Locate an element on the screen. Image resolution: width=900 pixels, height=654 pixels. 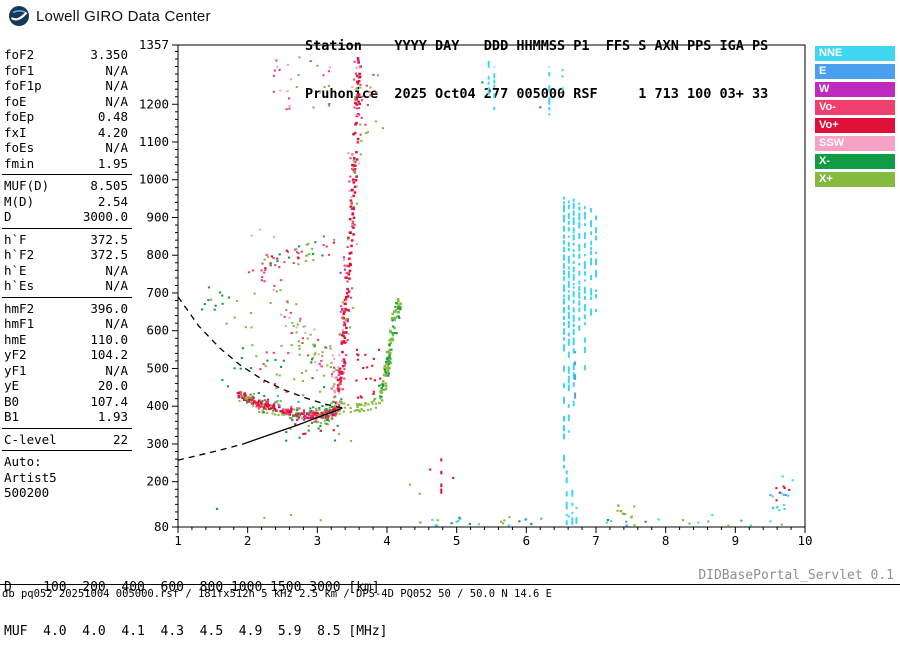
param-row-fof2: foF2 3.350 is located at coordinates (66, 54).